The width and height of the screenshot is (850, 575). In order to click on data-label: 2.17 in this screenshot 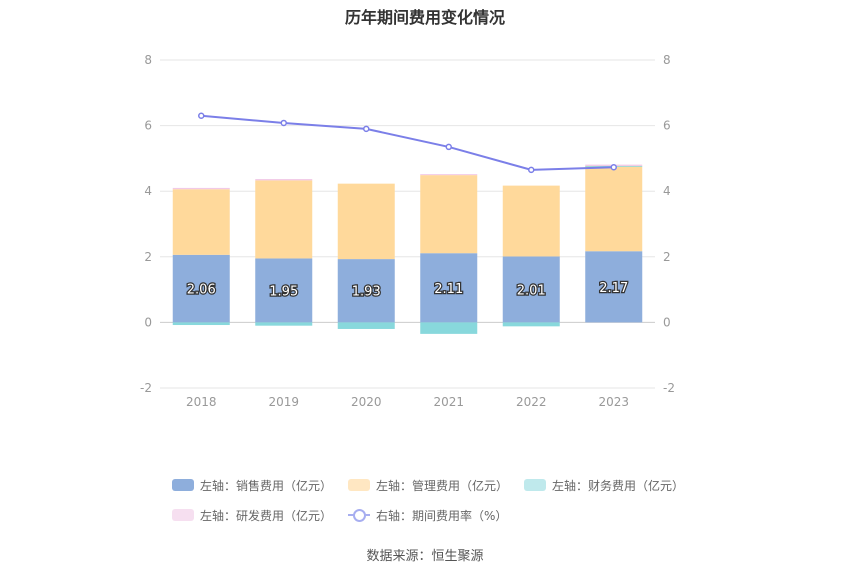, I will do `click(613, 288)`.